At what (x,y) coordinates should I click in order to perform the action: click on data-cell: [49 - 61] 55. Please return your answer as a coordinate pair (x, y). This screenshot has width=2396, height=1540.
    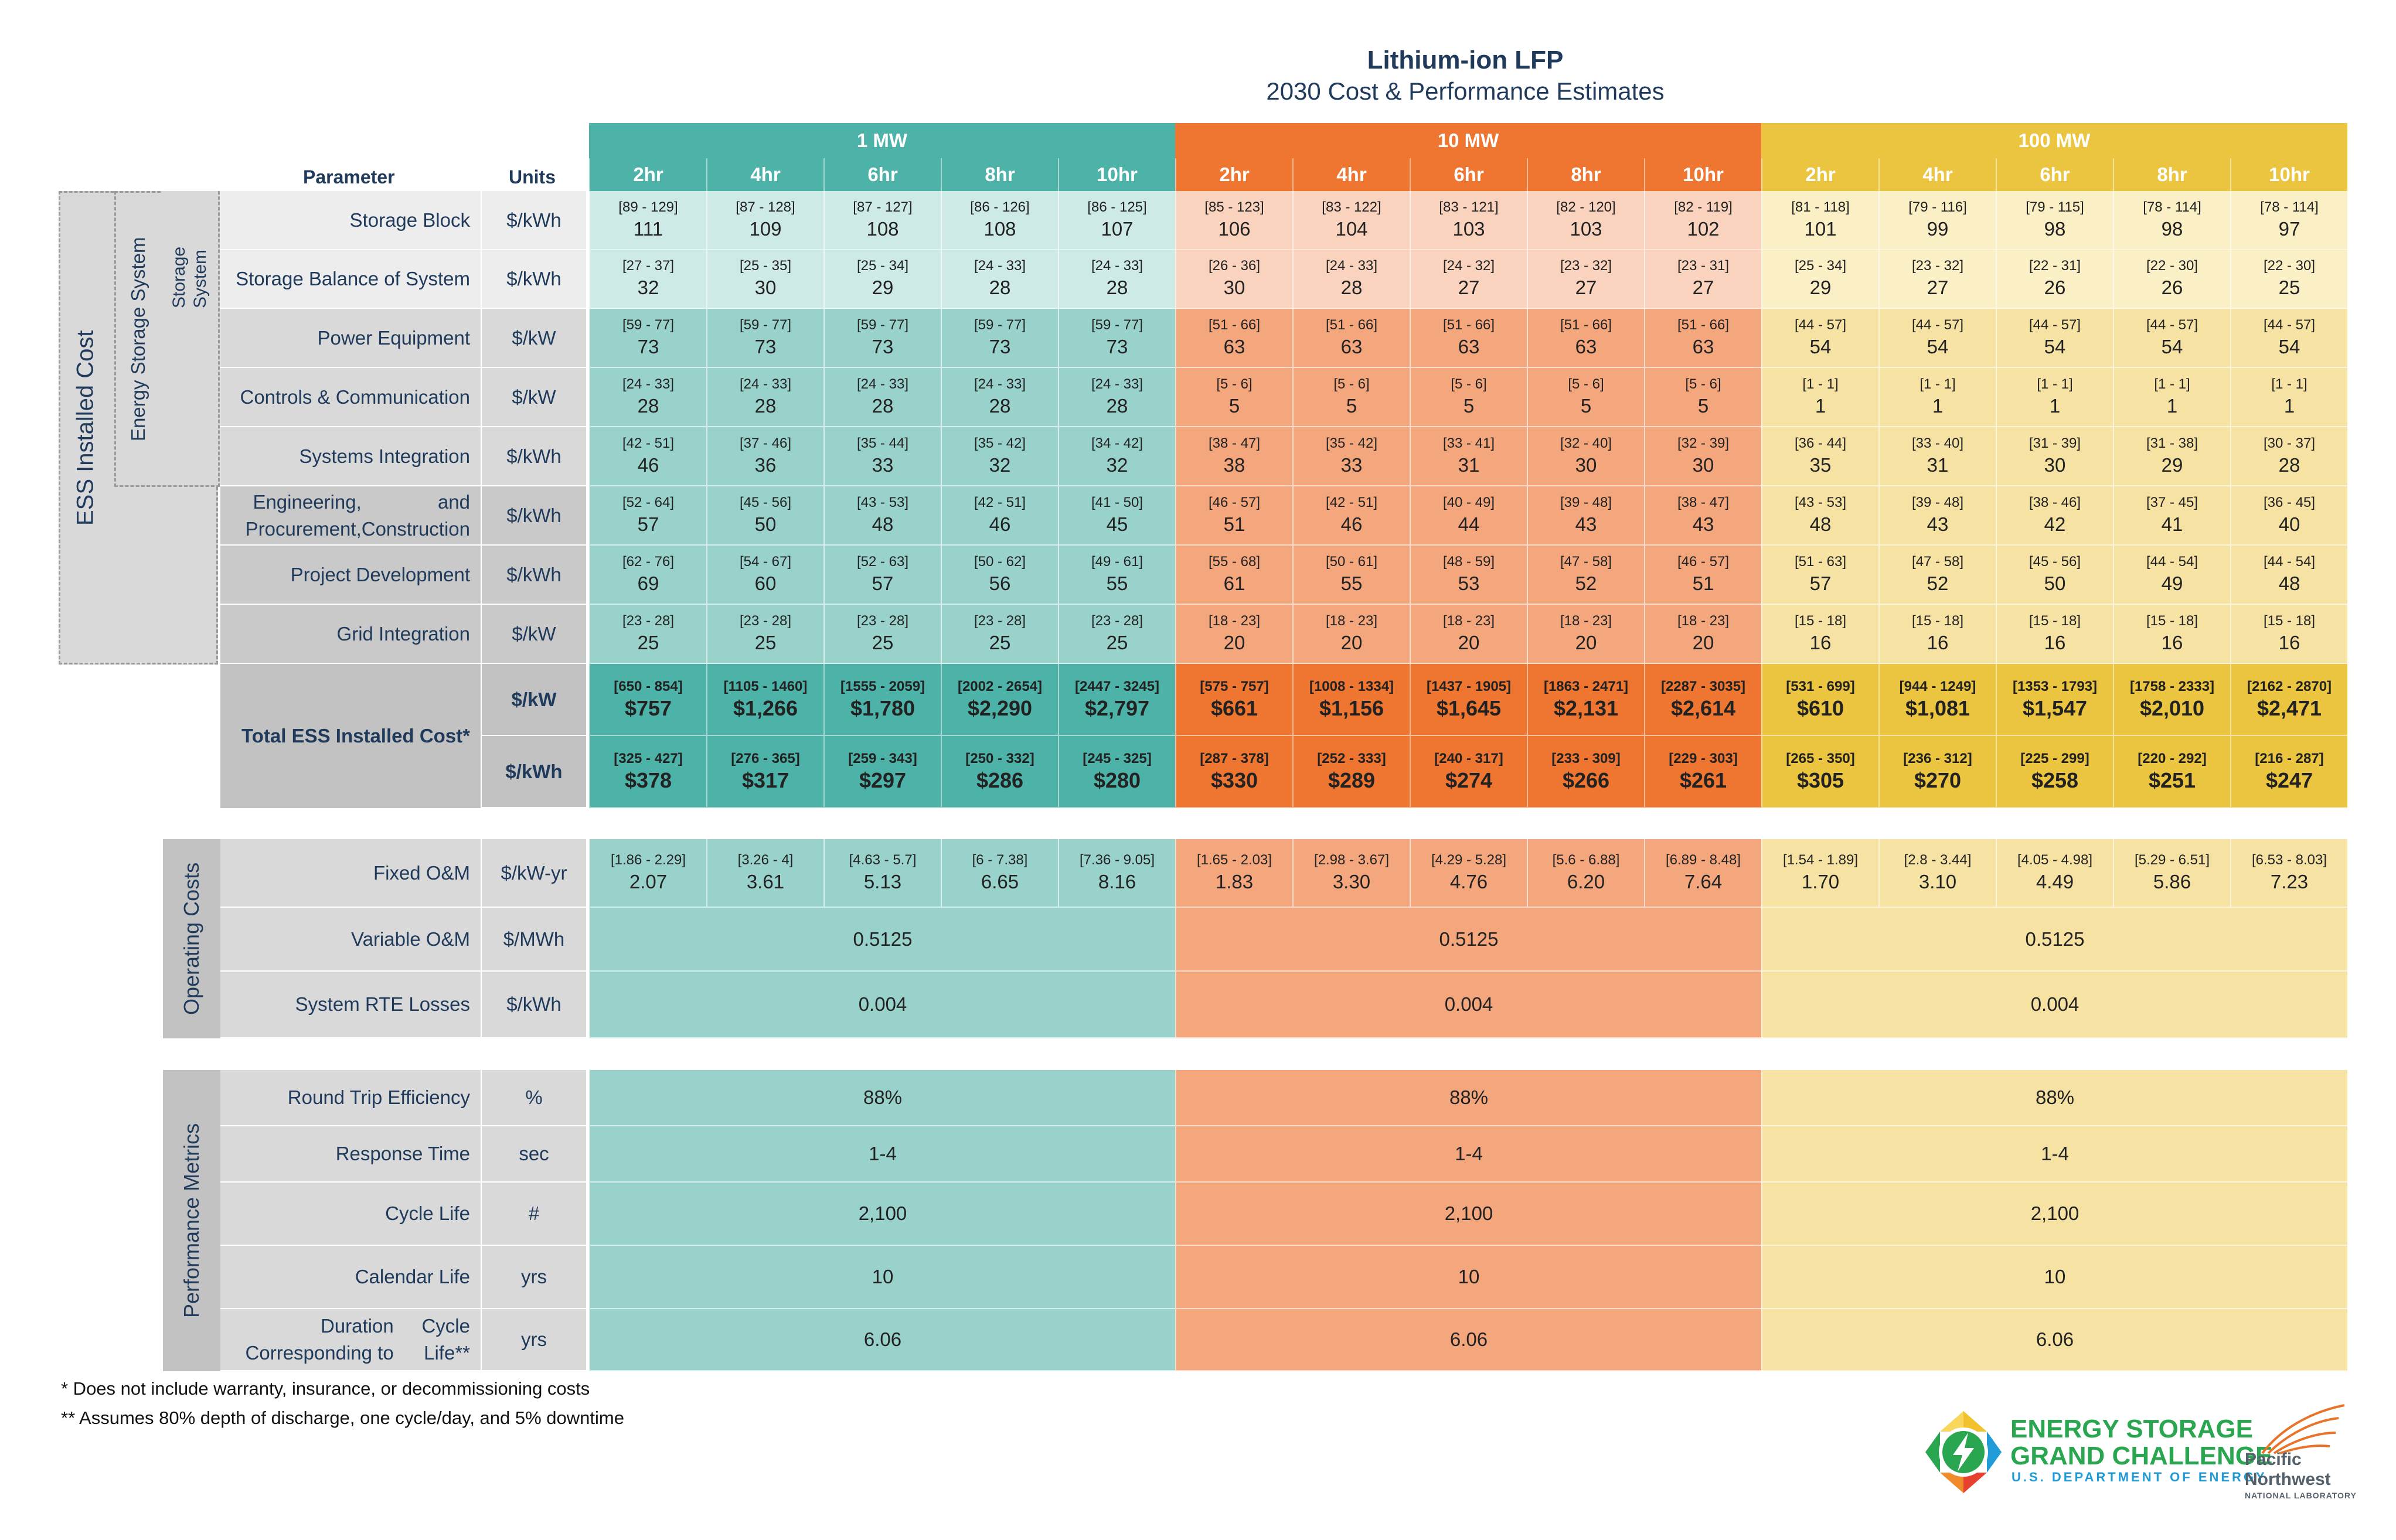
    Looking at the image, I should click on (1116, 575).